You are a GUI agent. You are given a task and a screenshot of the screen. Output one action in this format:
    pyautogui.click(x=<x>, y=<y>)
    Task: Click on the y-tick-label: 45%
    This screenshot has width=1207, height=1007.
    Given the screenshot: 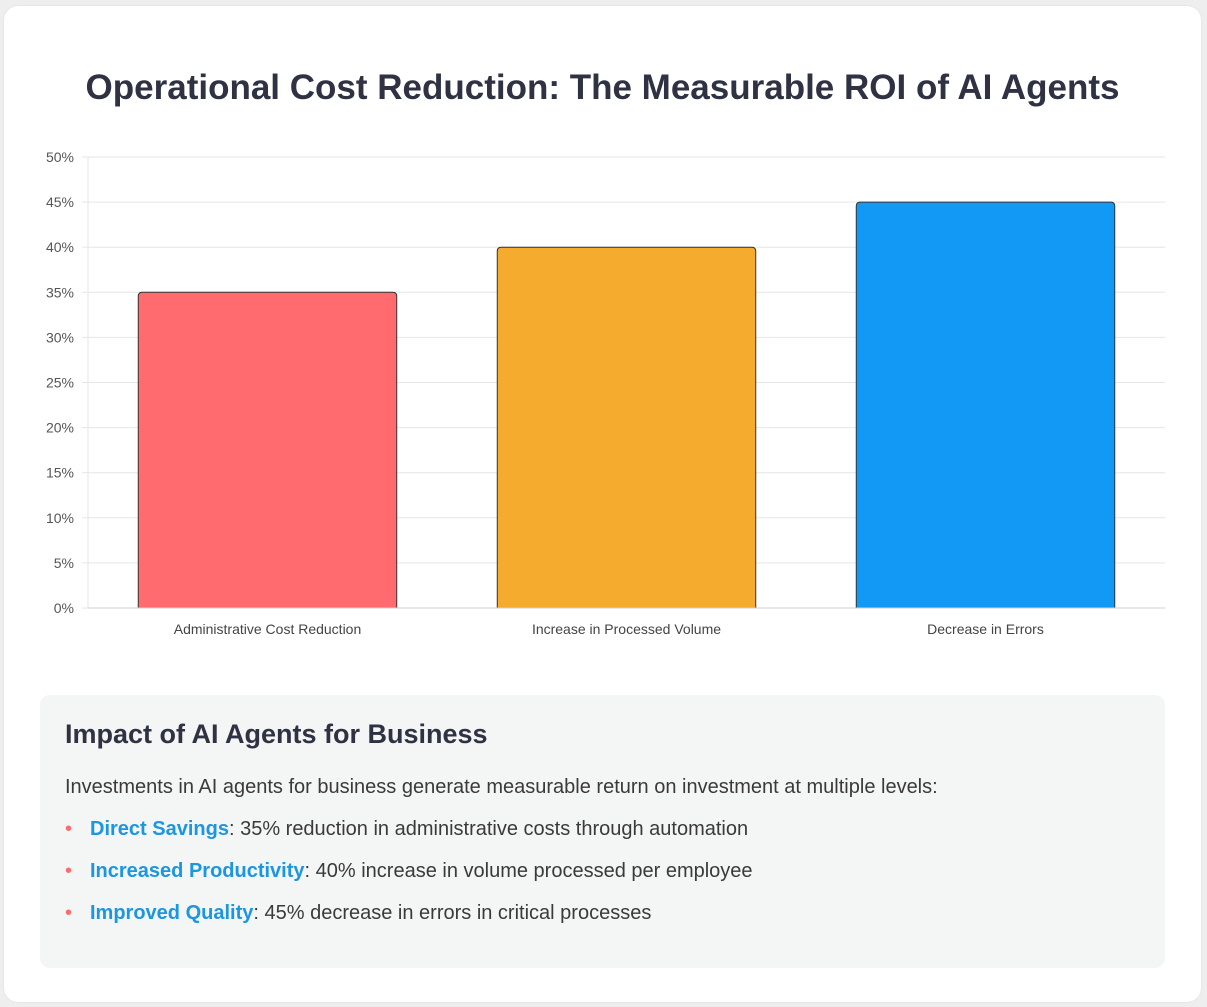 What is the action you would take?
    pyautogui.click(x=60, y=202)
    